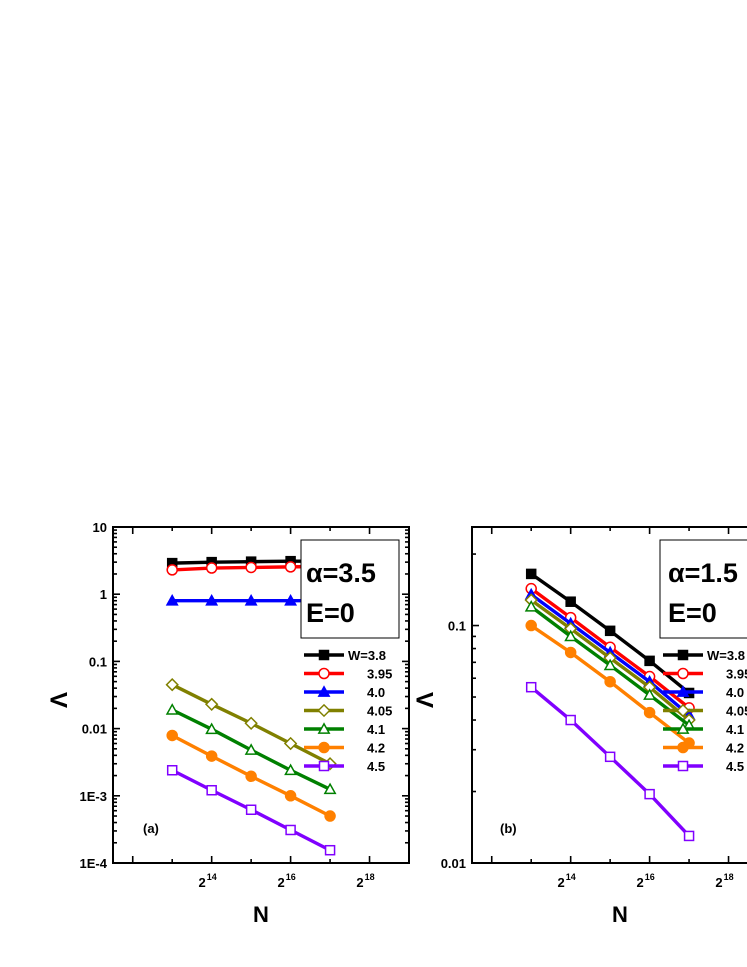  Describe the element at coordinates (379, 674) in the screenshot. I see `a-legend-label-3-95: 3.95` at that location.